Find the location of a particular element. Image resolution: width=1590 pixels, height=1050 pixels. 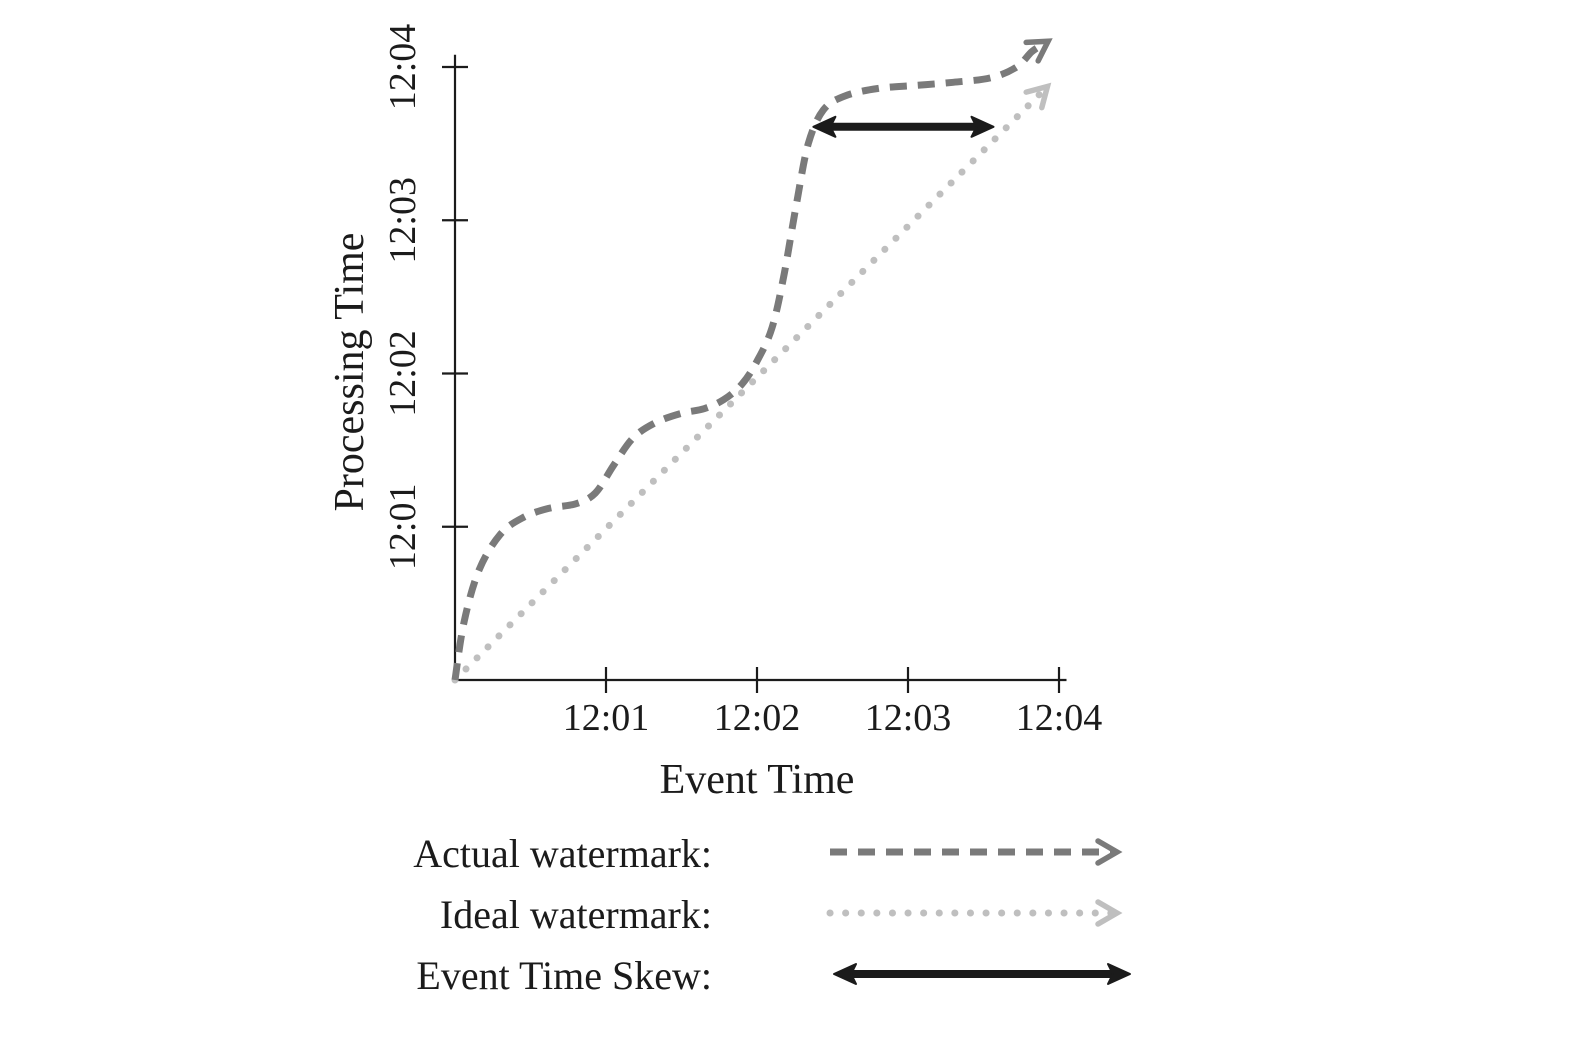

legend-label-ideal-watermark: Ideal watermark: is located at coordinates (575, 914).